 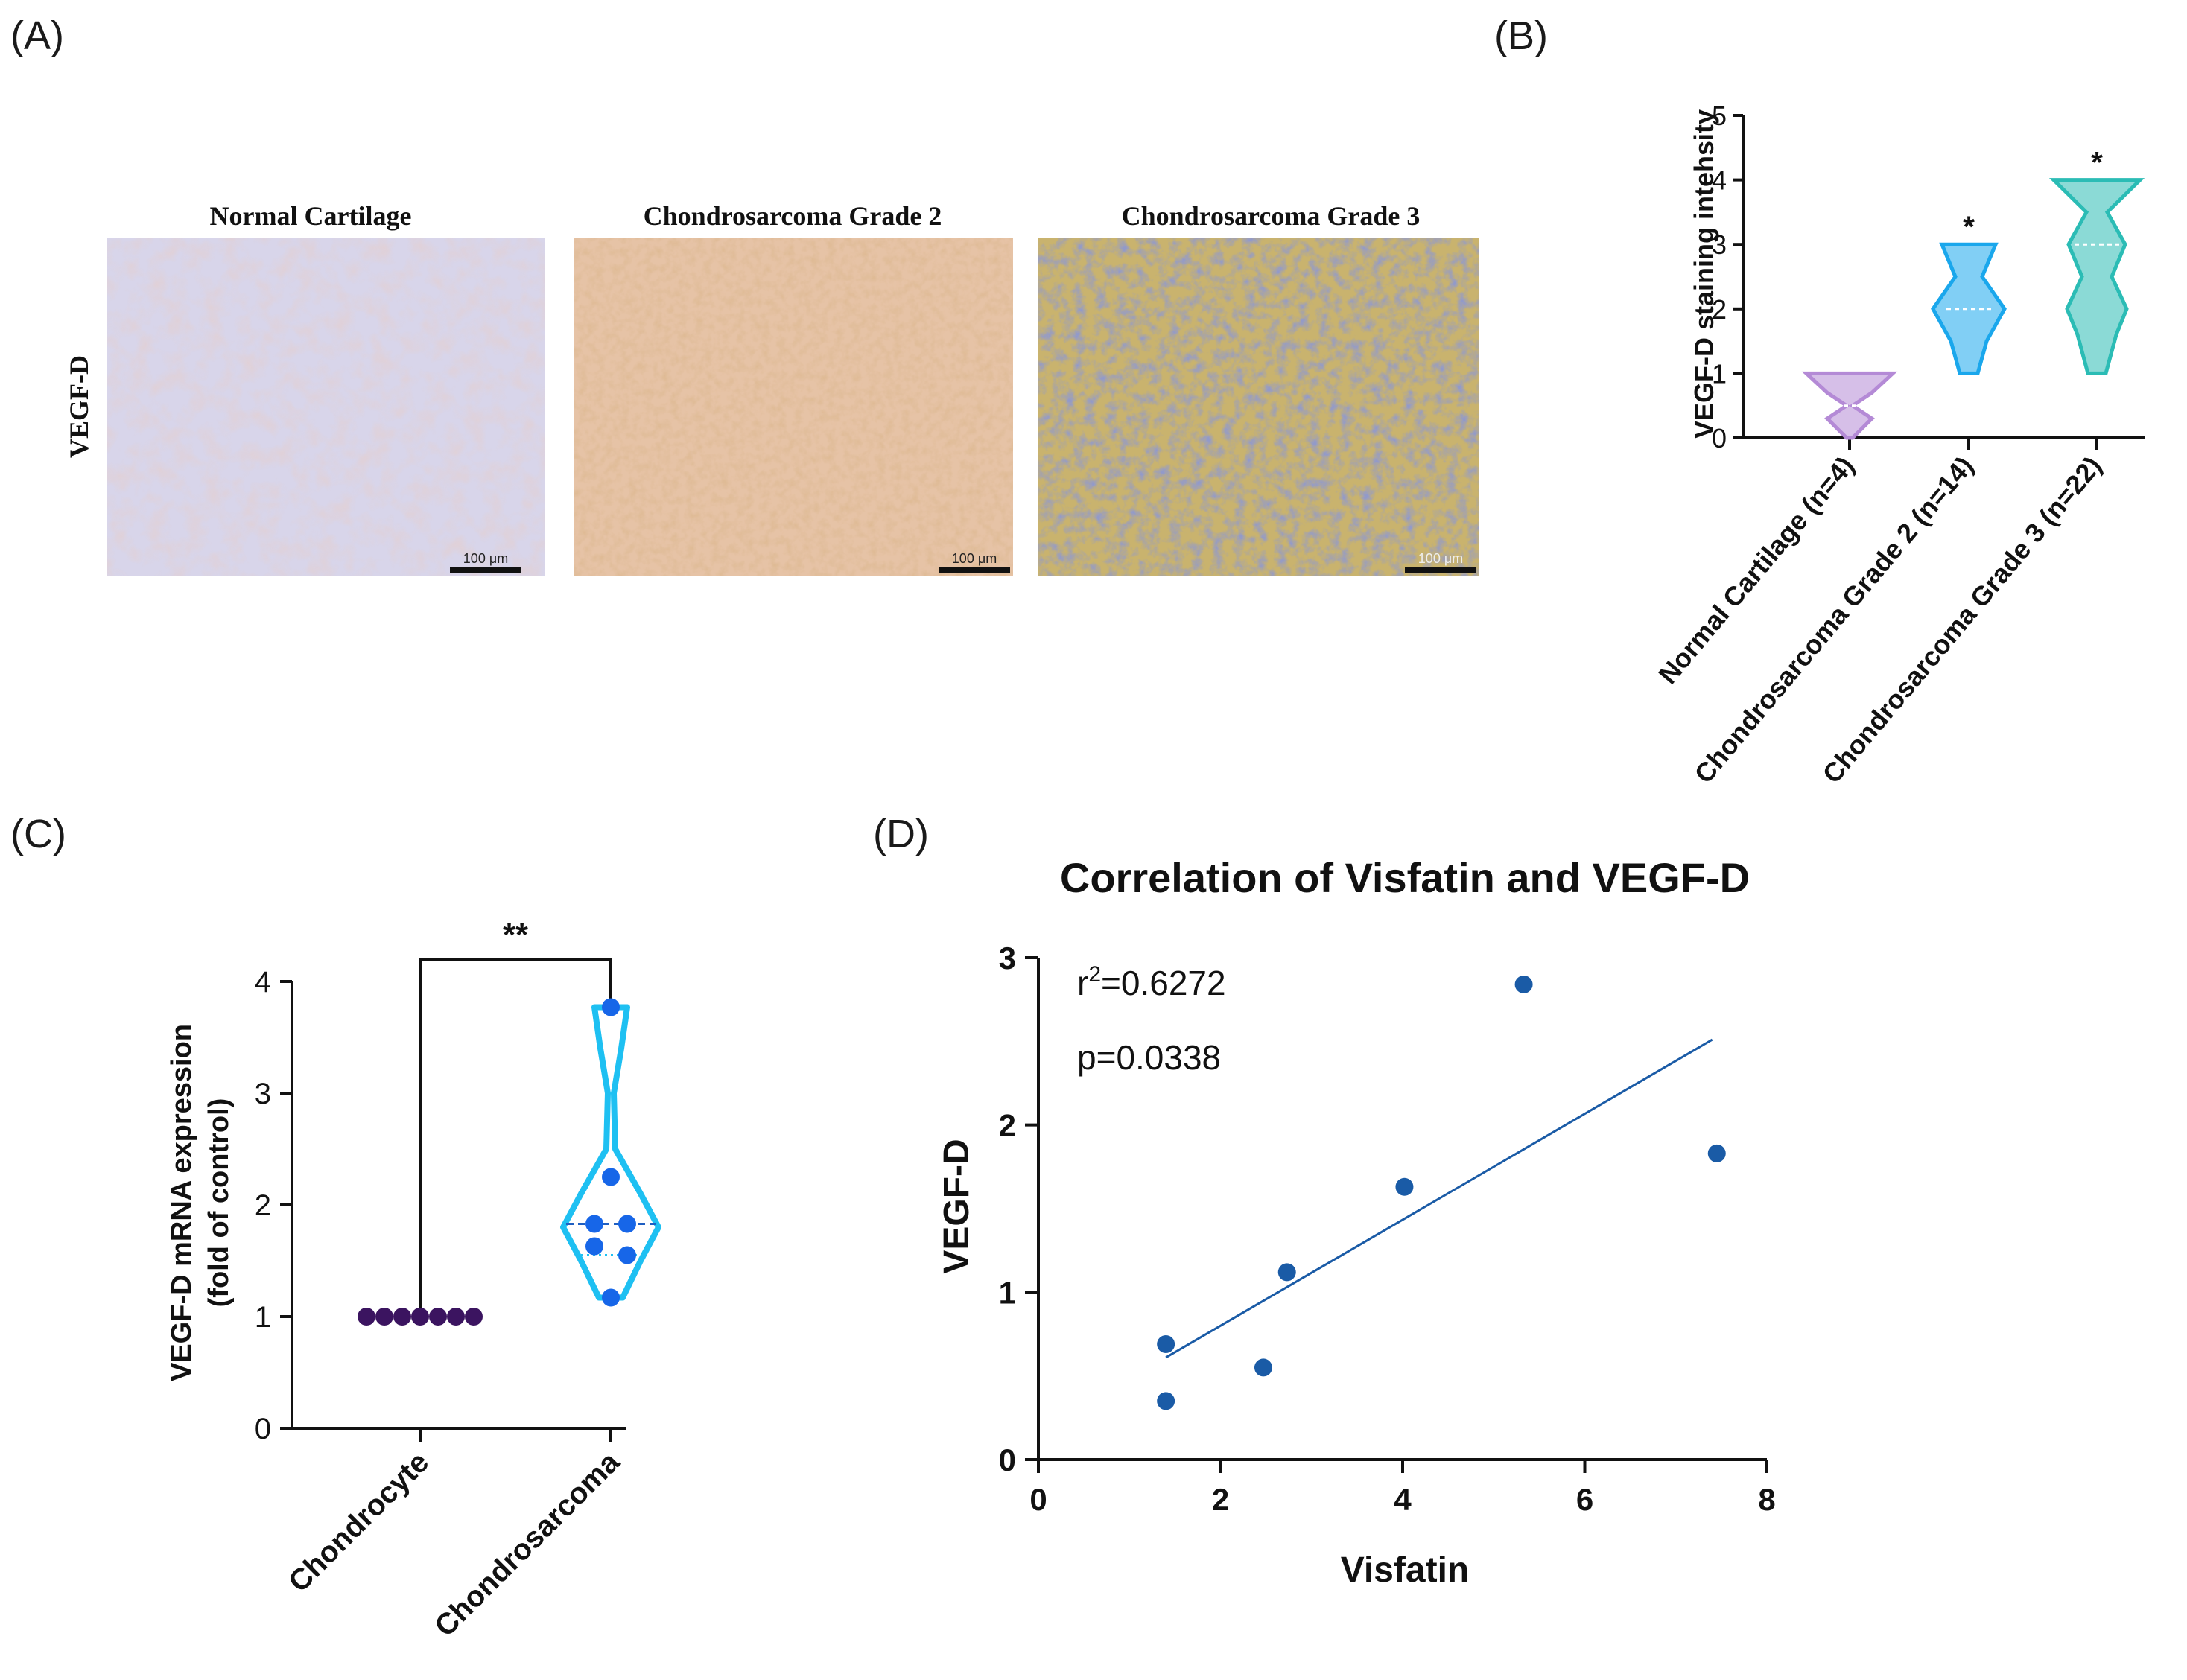 What do you see at coordinates (1584, 1499) in the screenshot?
I see `x-tick-label: 6` at bounding box center [1584, 1499].